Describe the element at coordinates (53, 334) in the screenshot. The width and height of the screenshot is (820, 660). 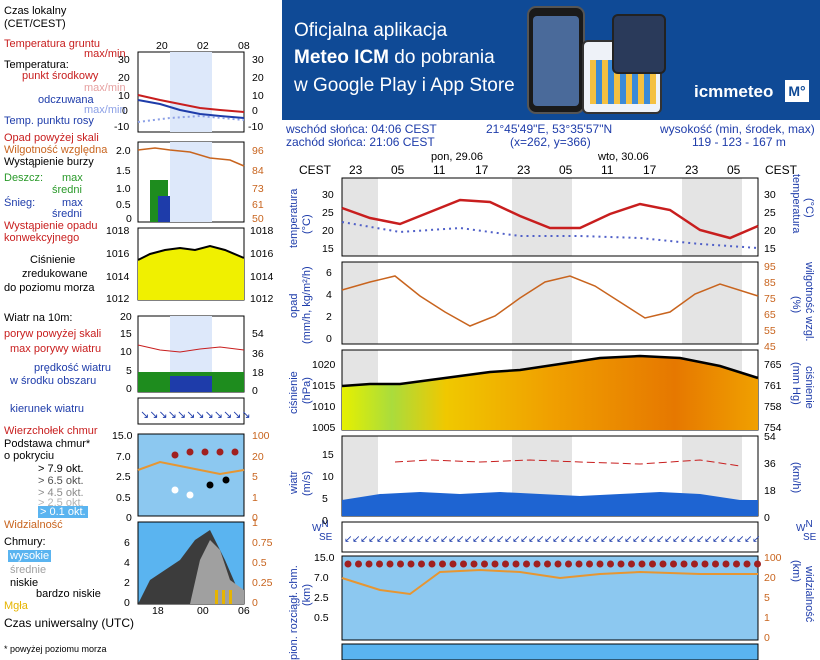
I see `legend-gust-over: poryw powyżej skali` at that location.